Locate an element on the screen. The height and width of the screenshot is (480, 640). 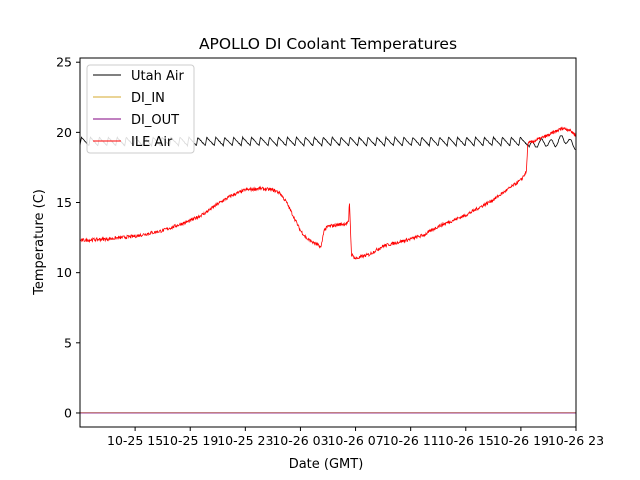
y-tick-label: 25 is located at coordinates (64, 62).